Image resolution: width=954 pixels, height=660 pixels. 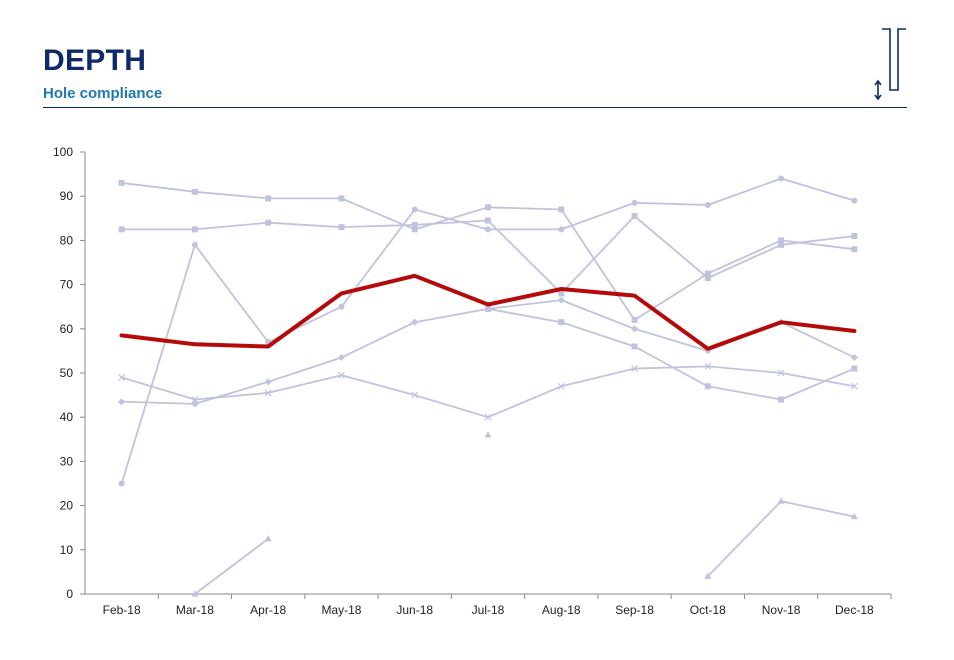 I want to click on x-tick-label: Jul-18, so click(x=488, y=610).